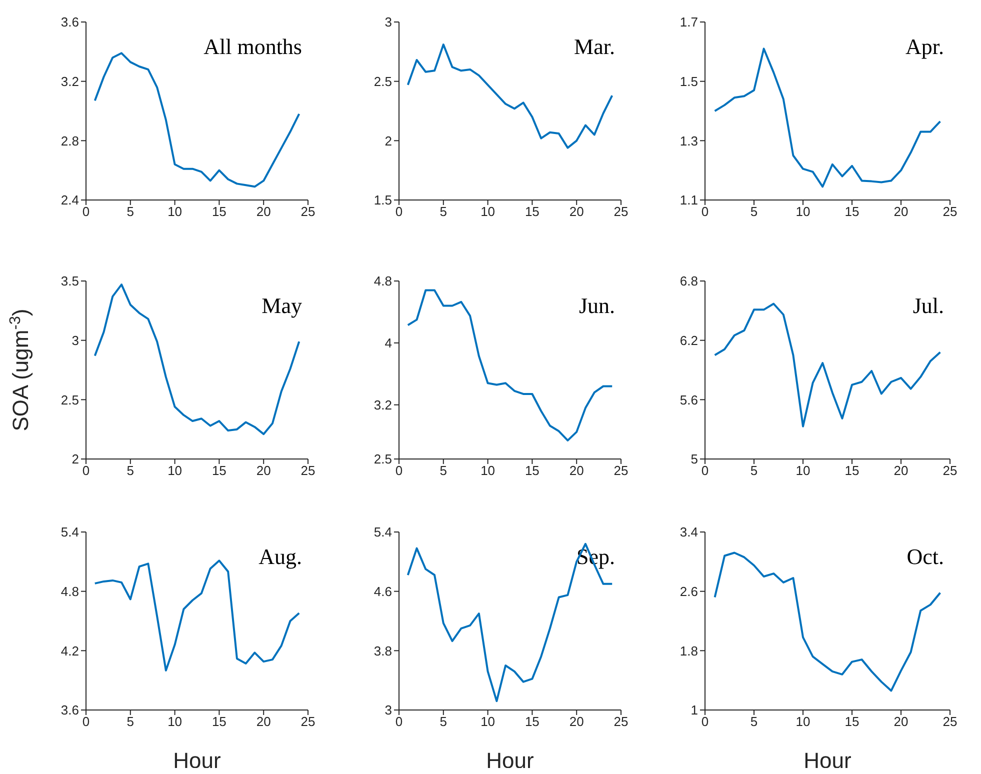 This screenshot has width=981, height=774. What do you see at coordinates (928, 305) in the screenshot?
I see `text: Jul.` at bounding box center [928, 305].